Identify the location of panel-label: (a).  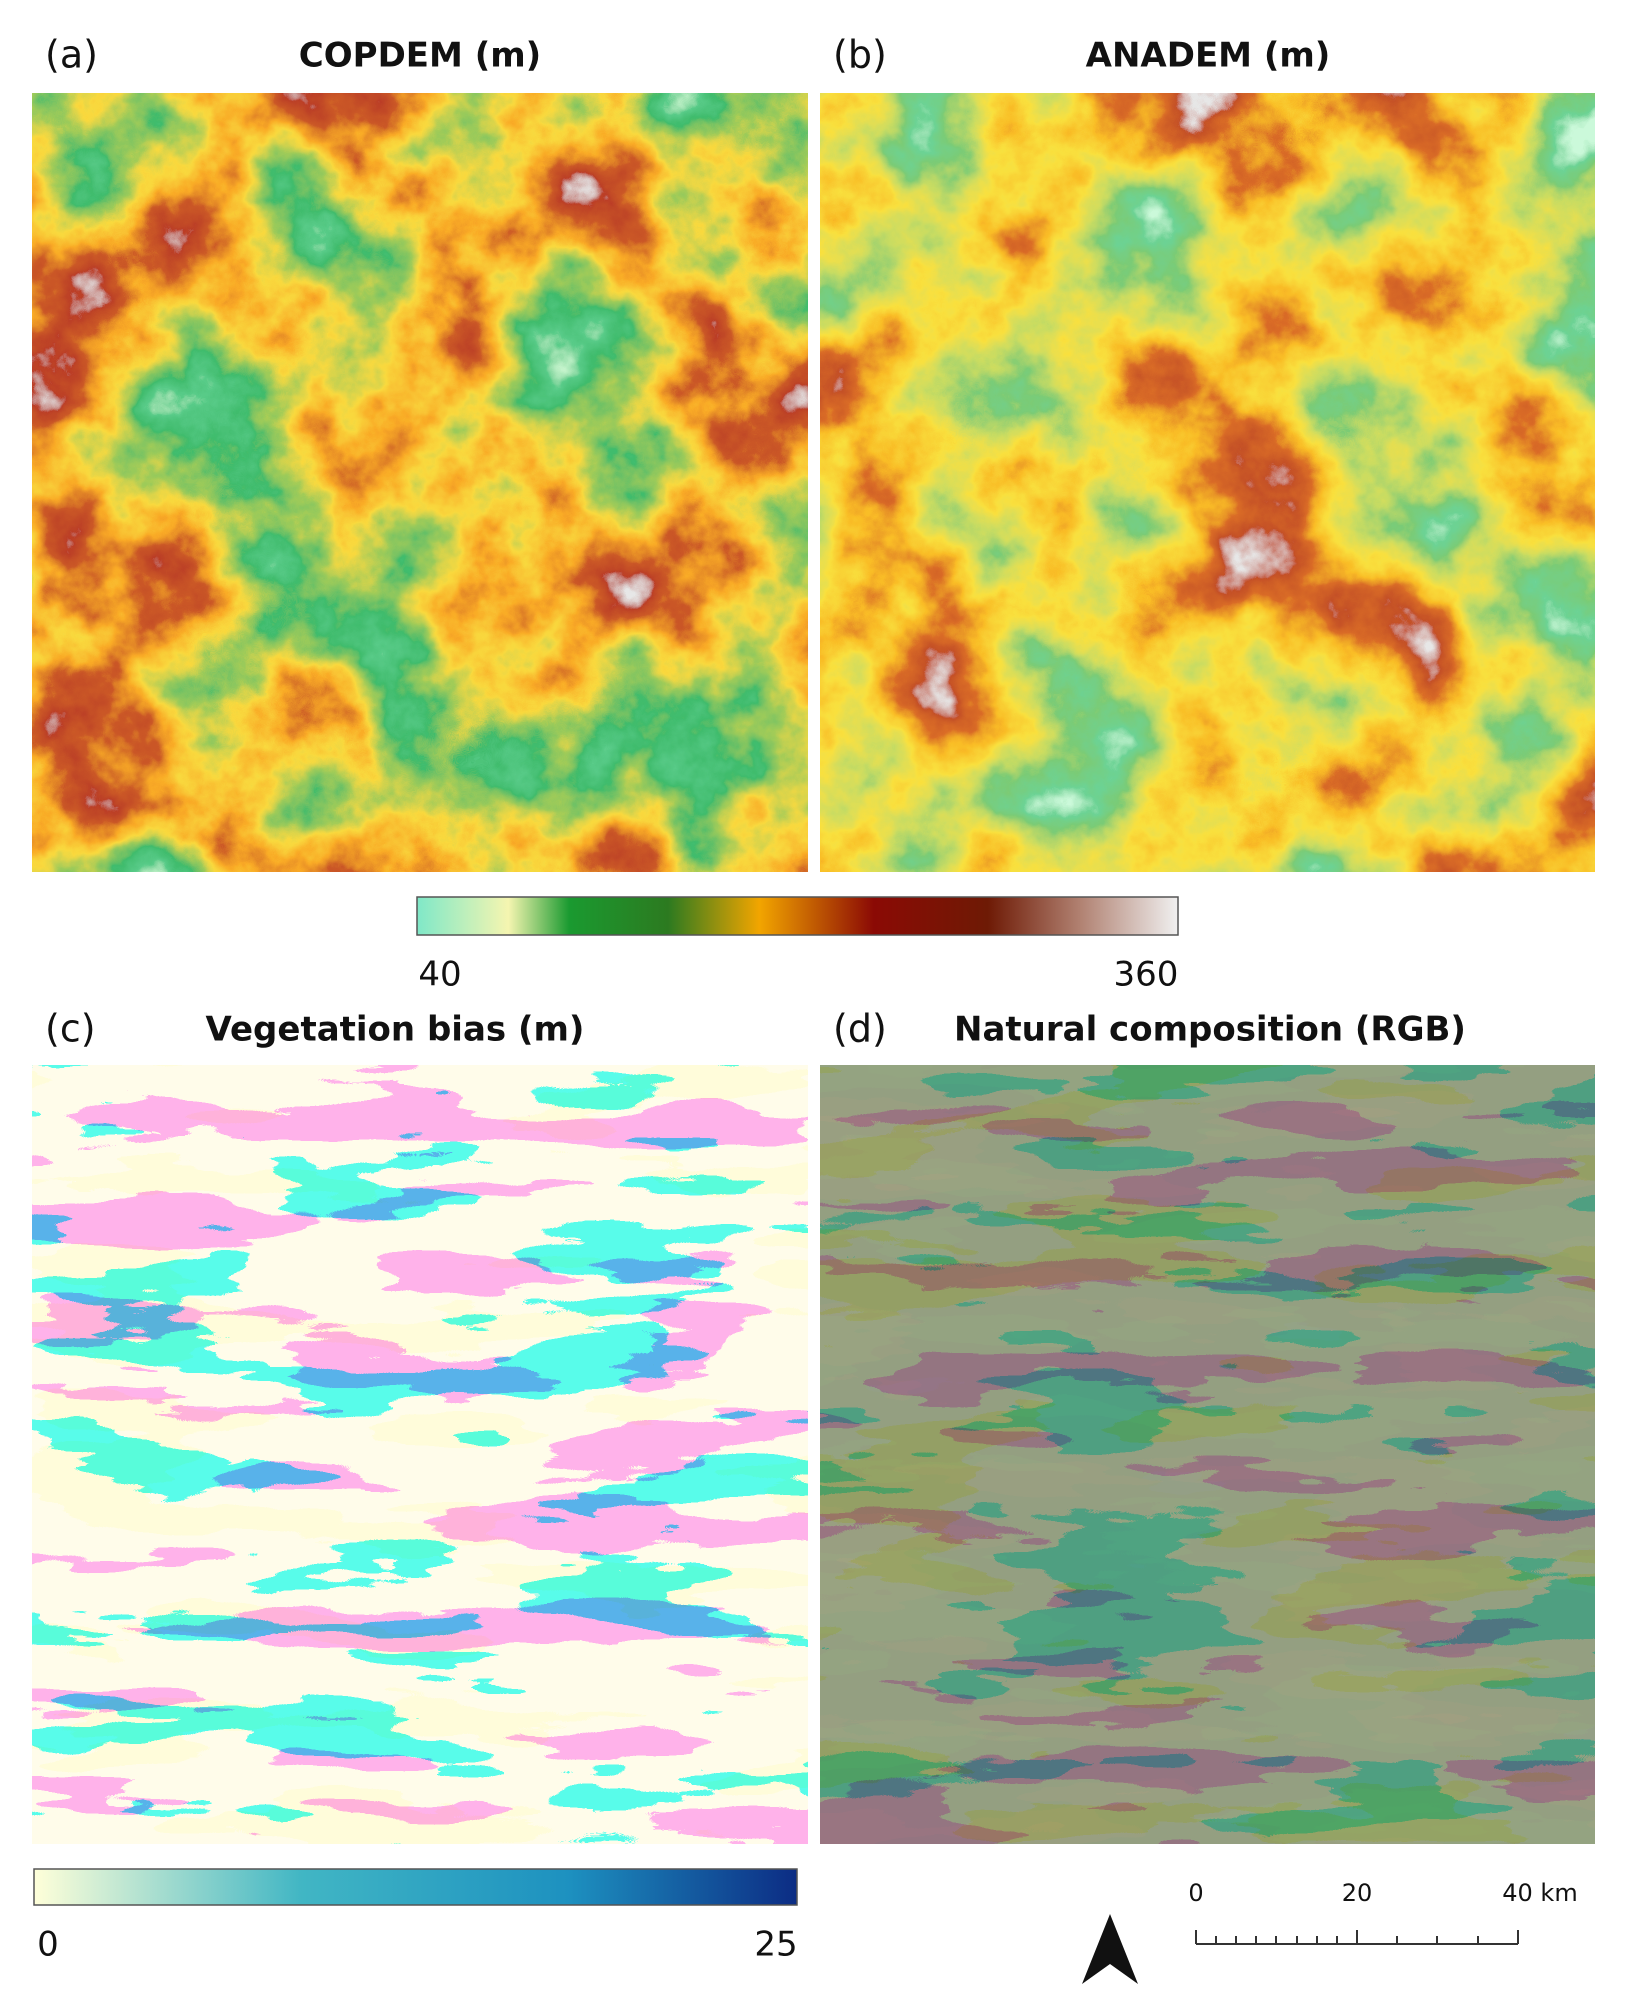
(71, 55).